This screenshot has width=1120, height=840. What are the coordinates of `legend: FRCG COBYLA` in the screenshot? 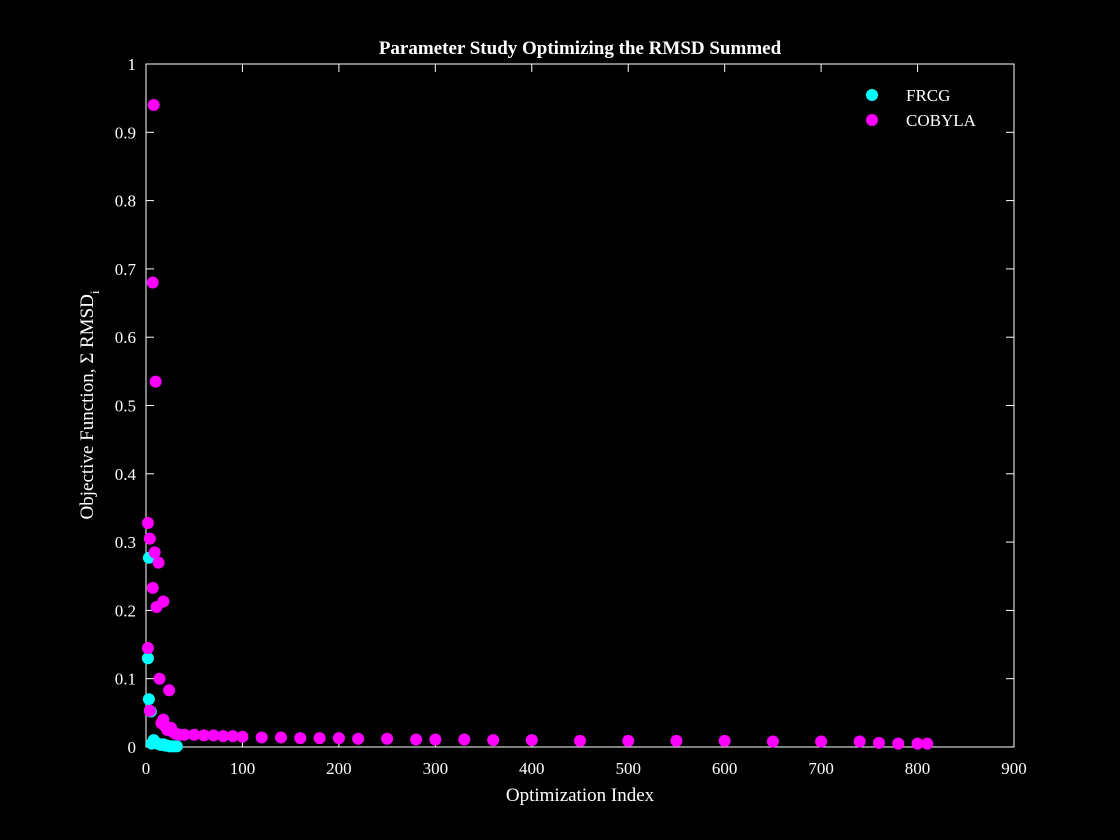 It's located at (921, 108).